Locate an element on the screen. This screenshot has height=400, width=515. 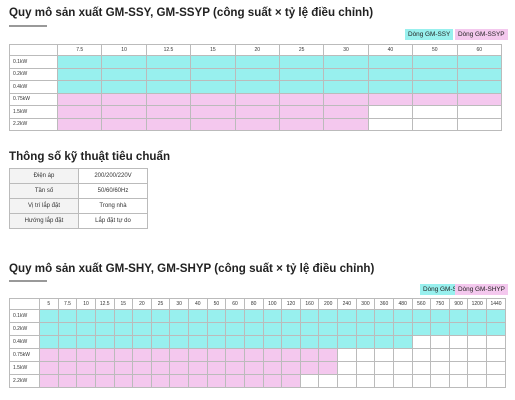
column-header: 15 is located at coordinates (213, 50).